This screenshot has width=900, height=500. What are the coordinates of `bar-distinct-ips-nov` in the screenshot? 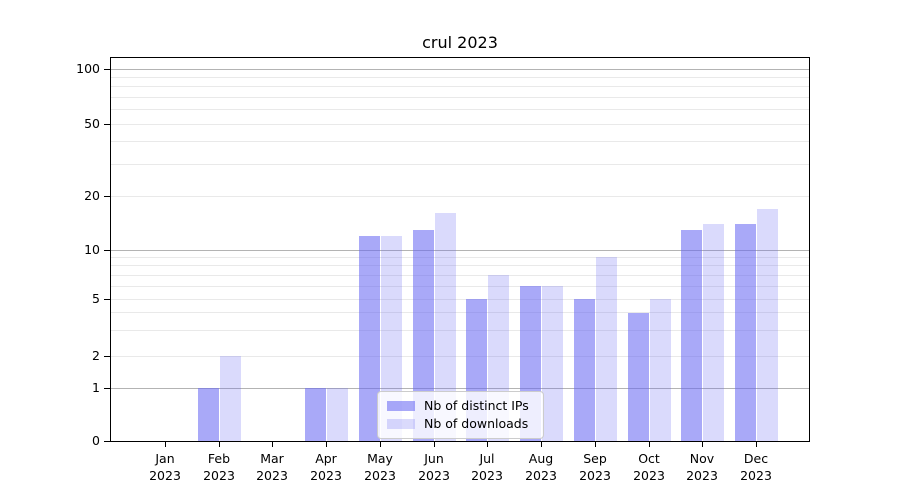 It's located at (692, 335).